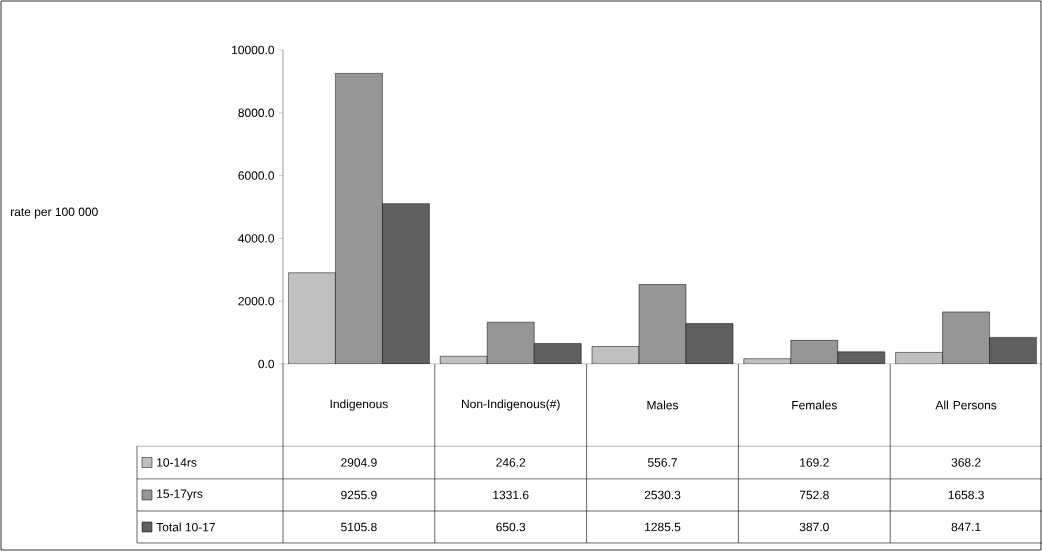 Image resolution: width=1042 pixels, height=551 pixels. Describe the element at coordinates (359, 527) in the screenshot. I see `data-label: 5105.8` at that location.